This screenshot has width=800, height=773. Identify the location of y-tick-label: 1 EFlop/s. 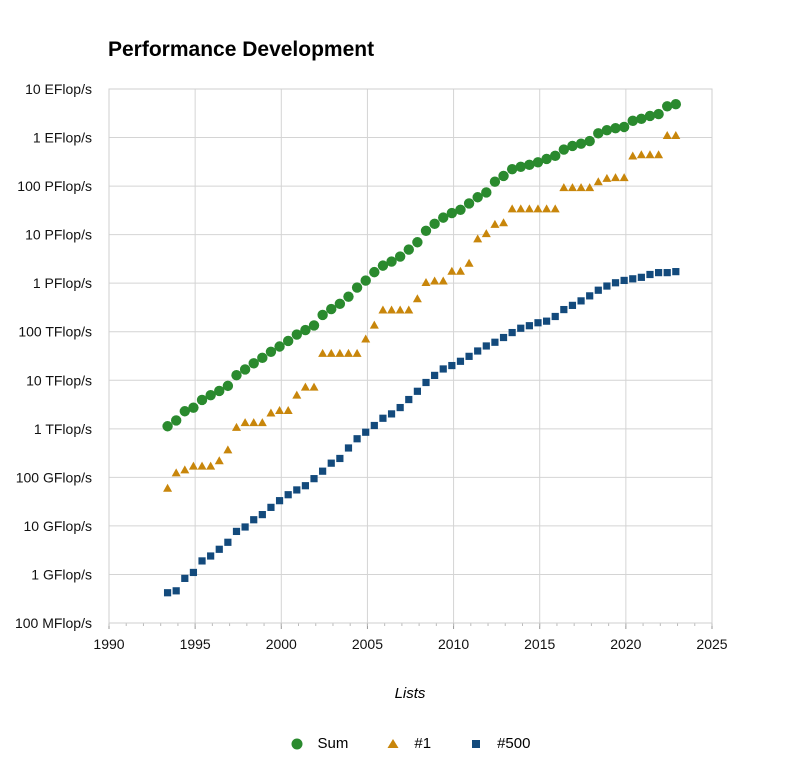
(62, 138).